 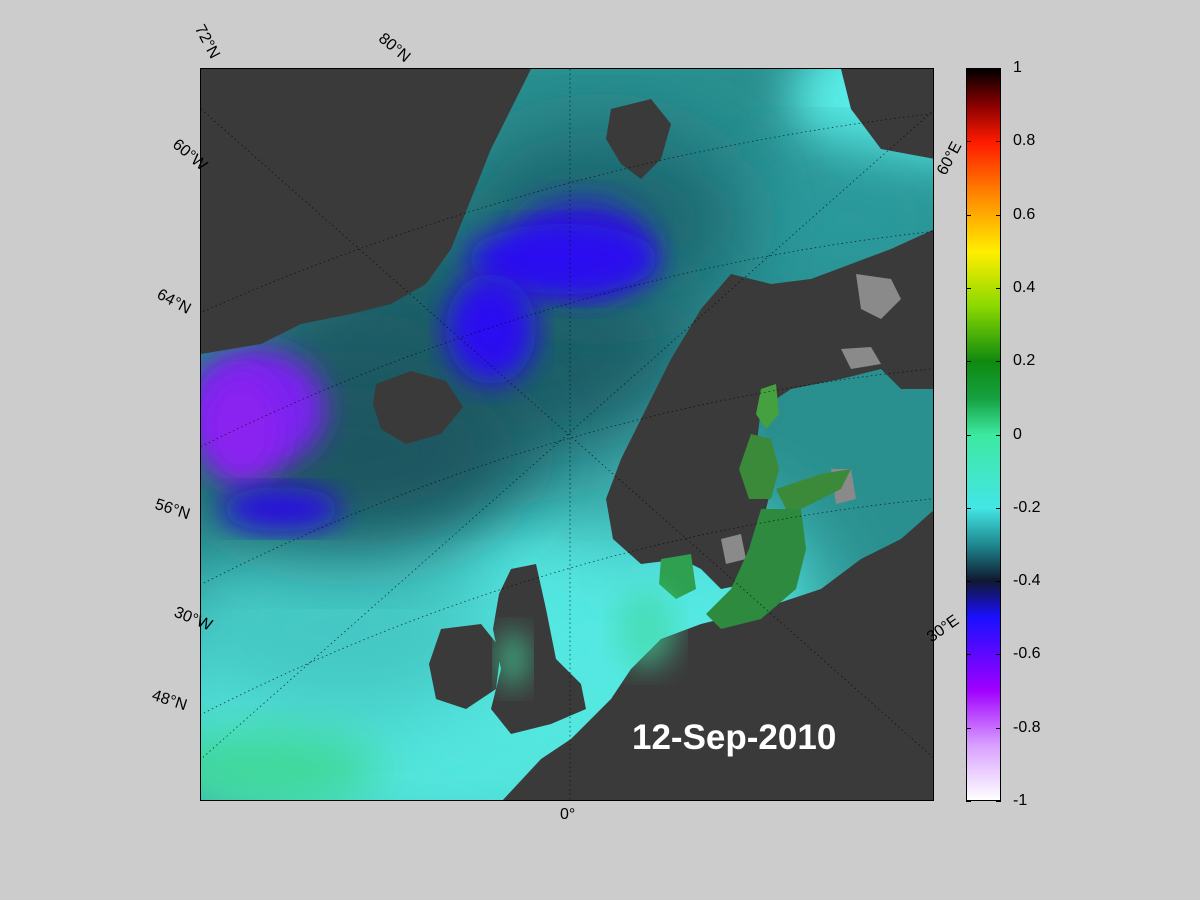 I want to click on lon-60e-label: 60°E, so click(x=950, y=158).